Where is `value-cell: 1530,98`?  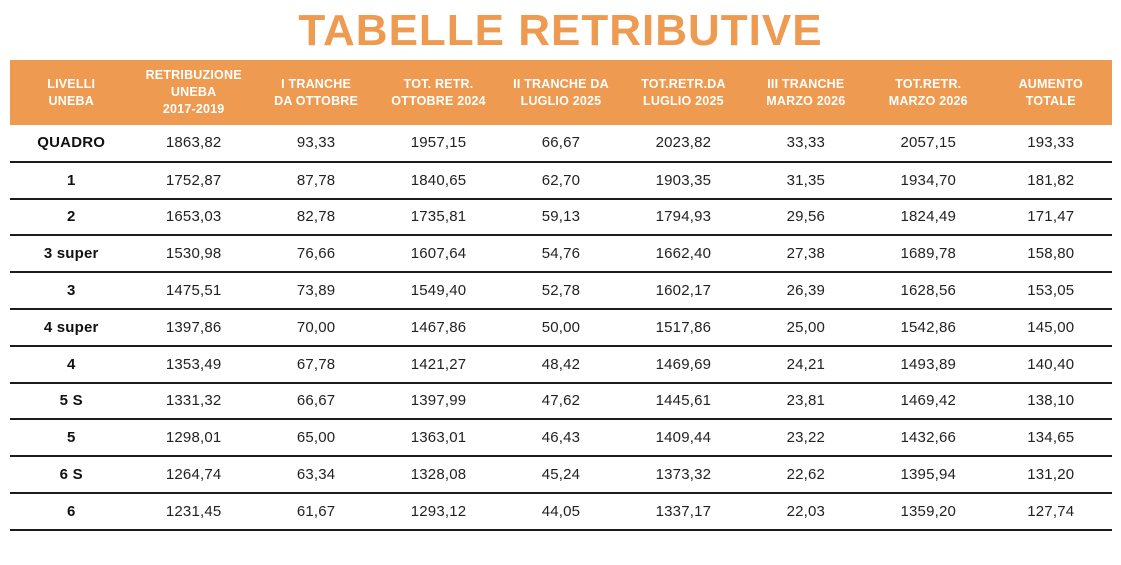
value-cell: 1530,98 is located at coordinates (193, 254).